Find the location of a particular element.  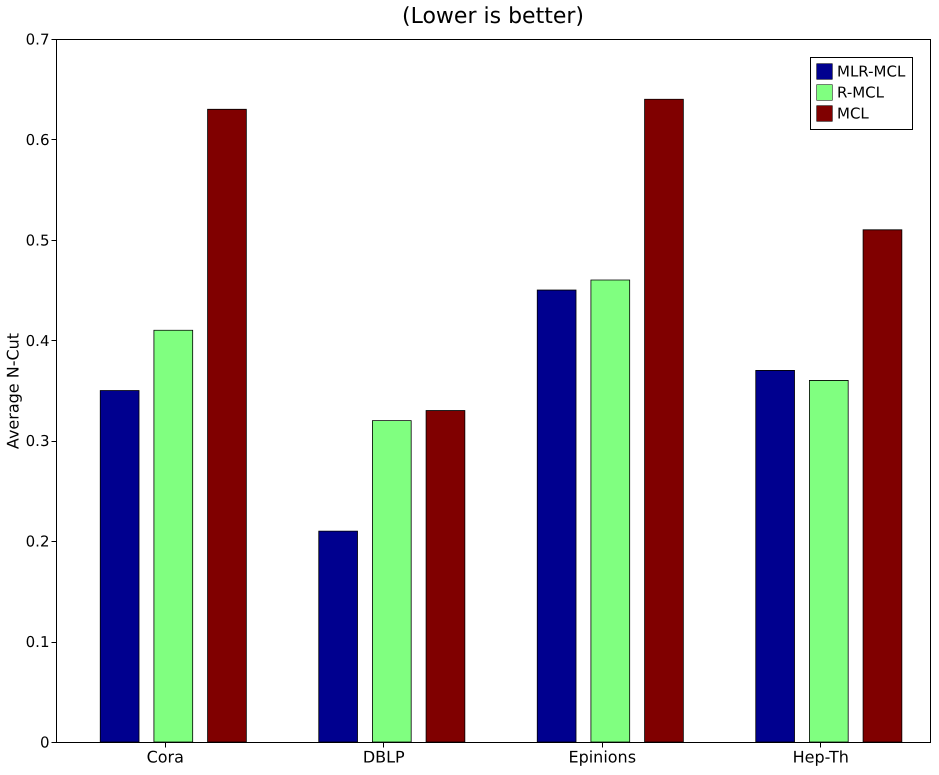

x-tick-label: Epinions is located at coordinates (602, 757).